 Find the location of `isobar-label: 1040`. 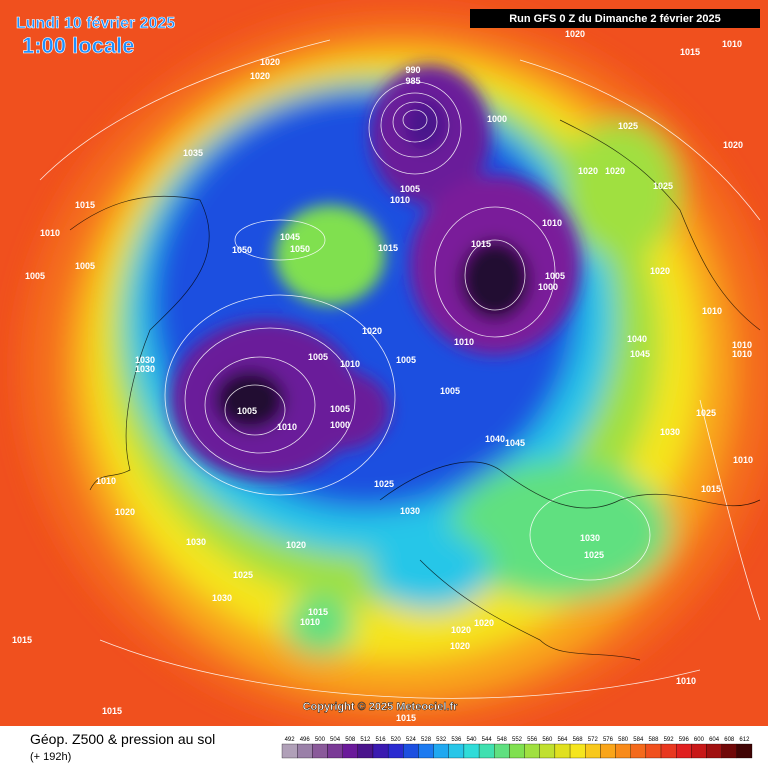

isobar-label: 1040 is located at coordinates (495, 439).